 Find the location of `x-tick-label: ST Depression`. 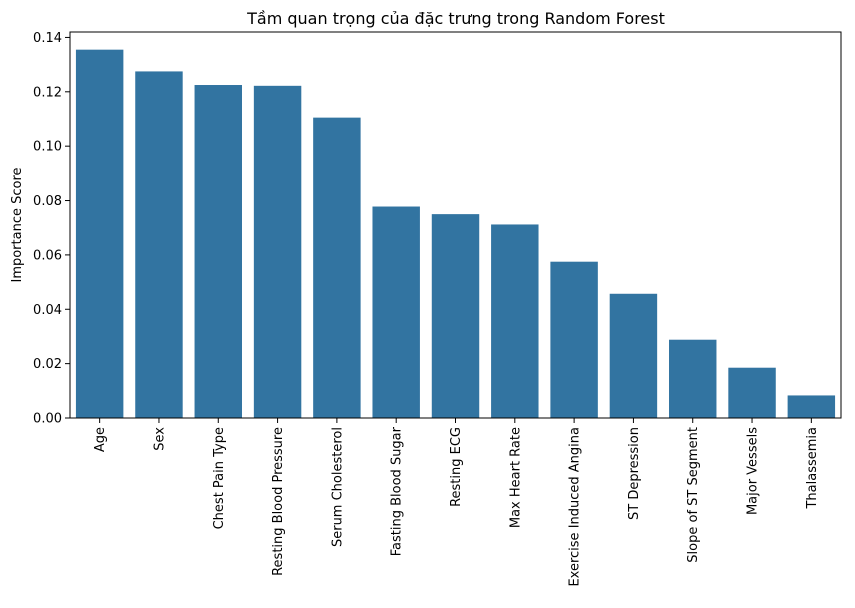

x-tick-label: ST Depression is located at coordinates (634, 473).